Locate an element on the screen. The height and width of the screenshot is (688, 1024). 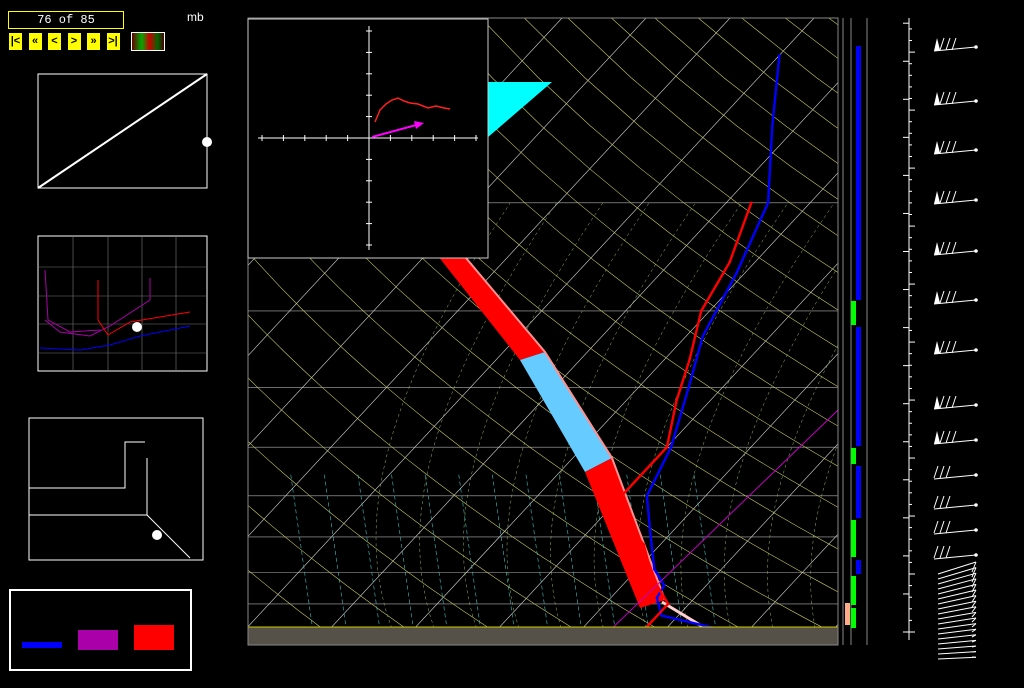
first-frame-button: |< is located at coordinates (15, 41).